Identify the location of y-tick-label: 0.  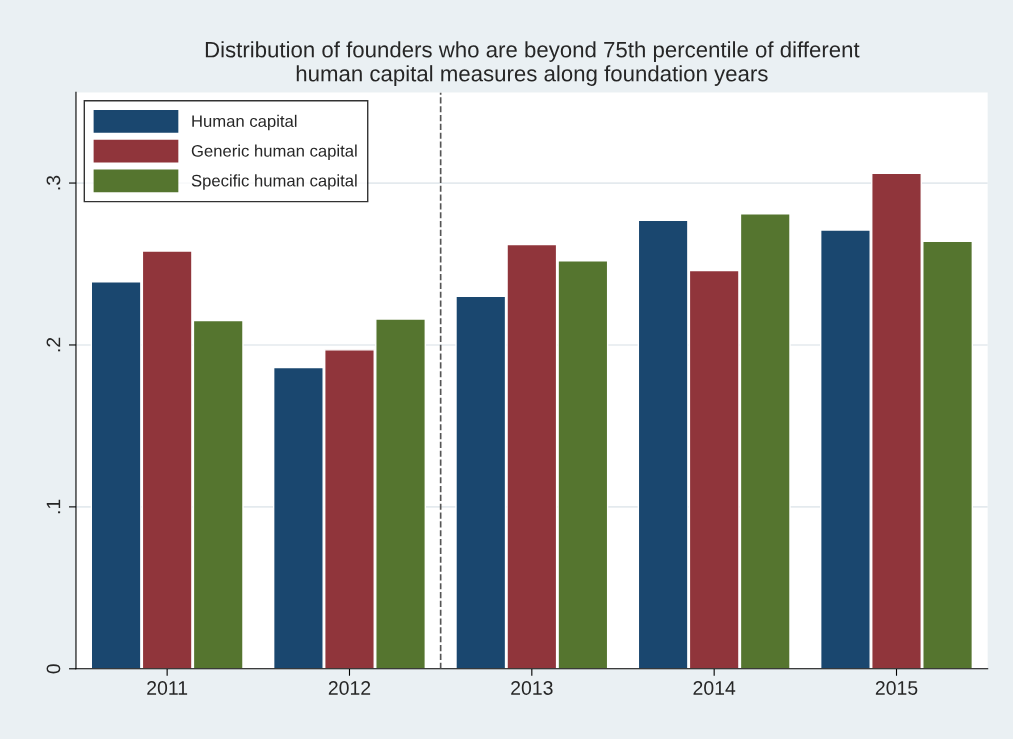
(53, 669).